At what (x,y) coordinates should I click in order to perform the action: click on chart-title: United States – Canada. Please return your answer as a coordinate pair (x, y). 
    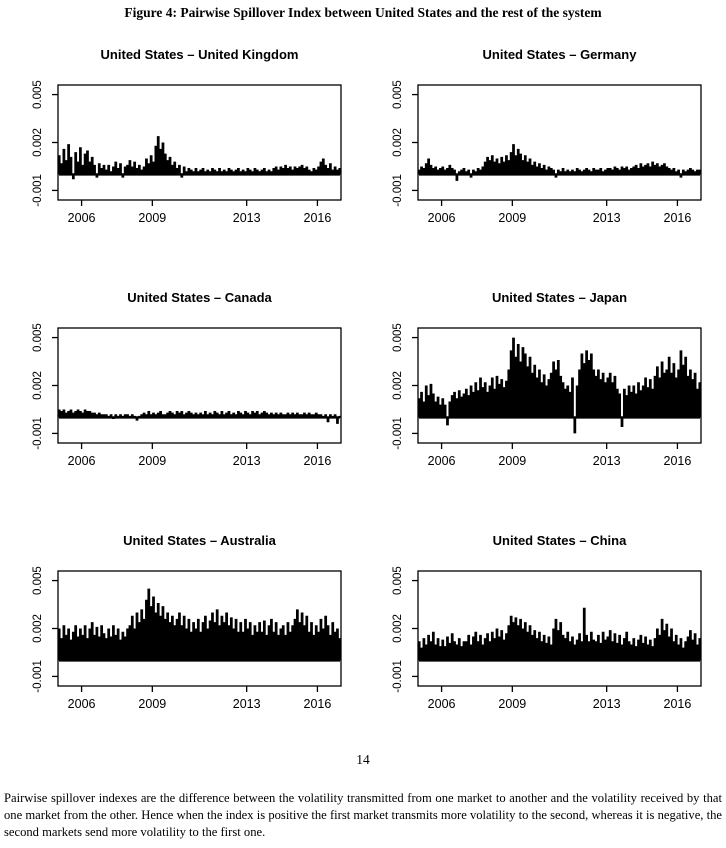
    Looking at the image, I should click on (199, 297).